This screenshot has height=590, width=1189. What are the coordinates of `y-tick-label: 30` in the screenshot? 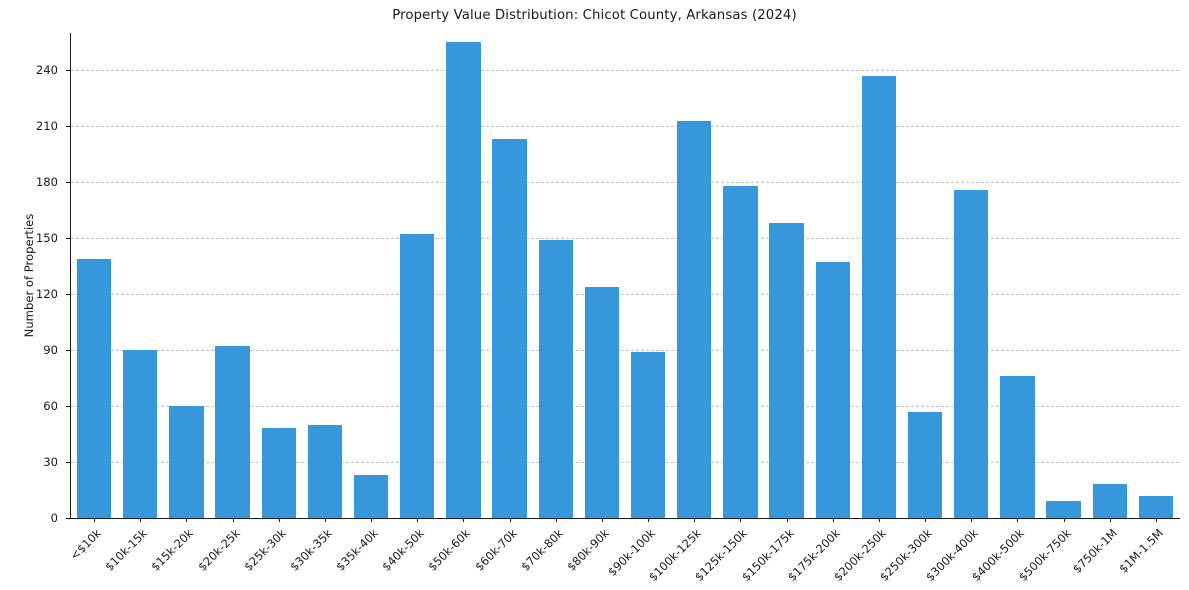 It's located at (50, 462).